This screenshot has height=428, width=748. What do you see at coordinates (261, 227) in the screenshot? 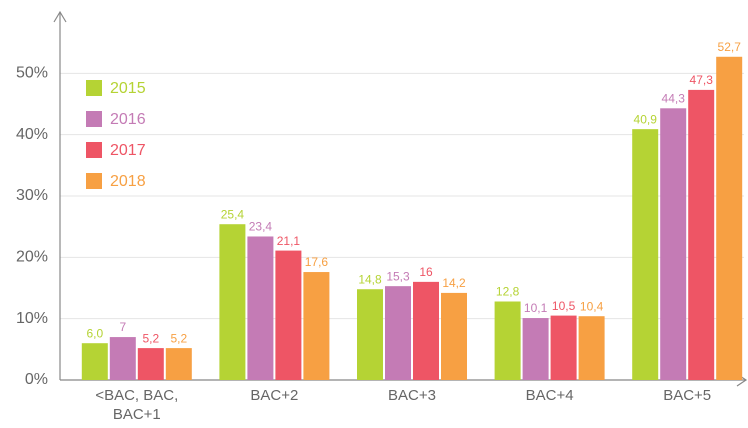
I see `value-label: 23,4` at bounding box center [261, 227].